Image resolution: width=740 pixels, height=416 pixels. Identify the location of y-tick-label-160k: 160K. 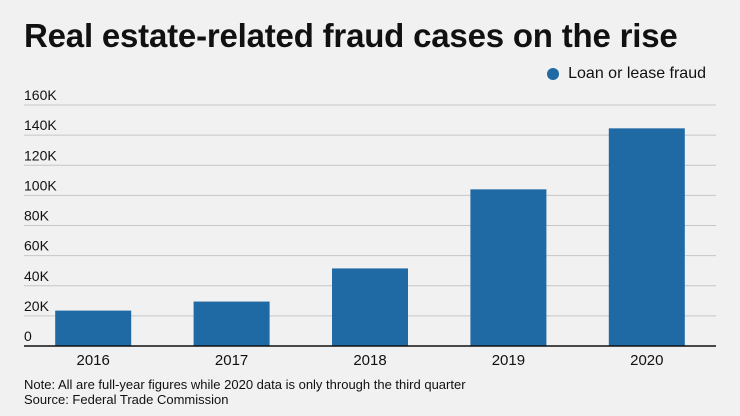
(40, 95).